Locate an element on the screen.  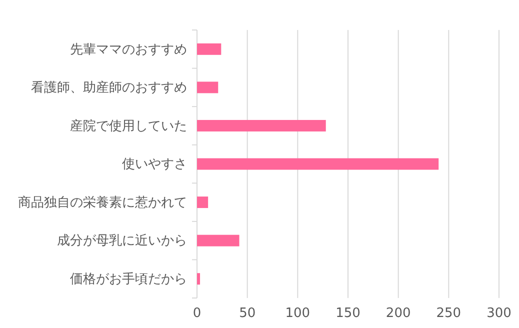
y-tick-label: 成分が母乳に近いから is located at coordinates (122, 241).